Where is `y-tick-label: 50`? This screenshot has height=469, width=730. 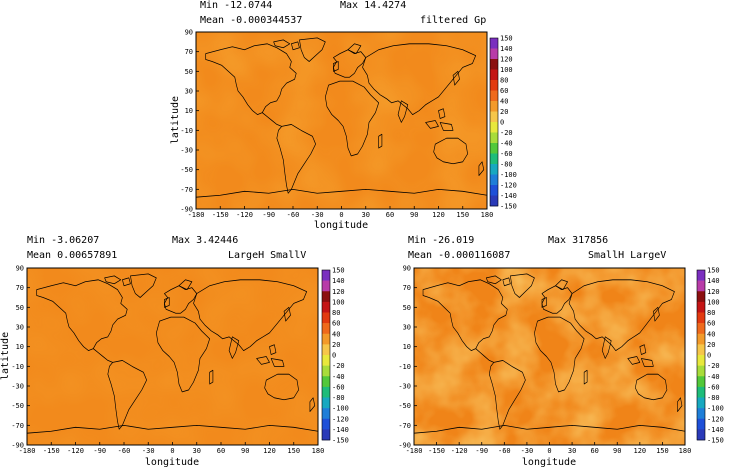 y-tick-label: 50 is located at coordinates (189, 72).